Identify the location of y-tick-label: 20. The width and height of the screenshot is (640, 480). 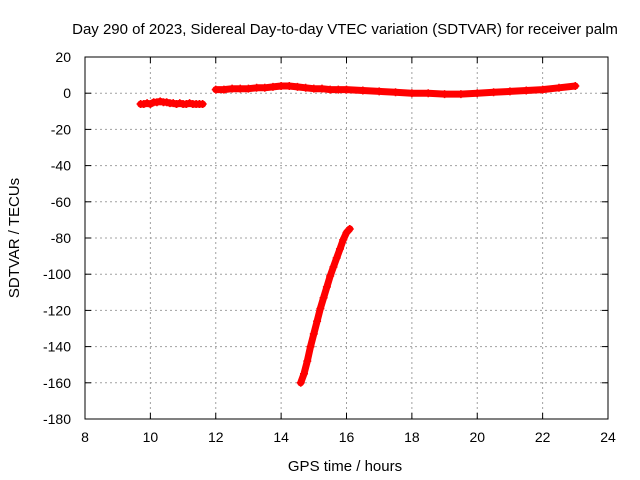
(63, 57).